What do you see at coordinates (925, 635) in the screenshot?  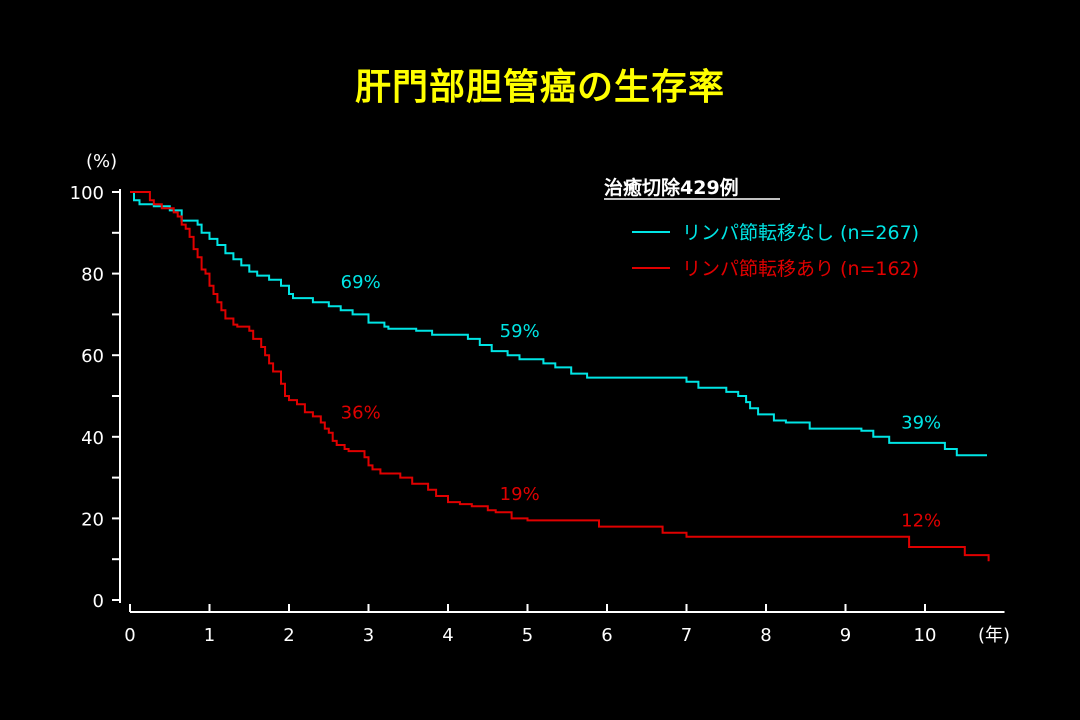 I see `x-tick-label: 10` at bounding box center [925, 635].